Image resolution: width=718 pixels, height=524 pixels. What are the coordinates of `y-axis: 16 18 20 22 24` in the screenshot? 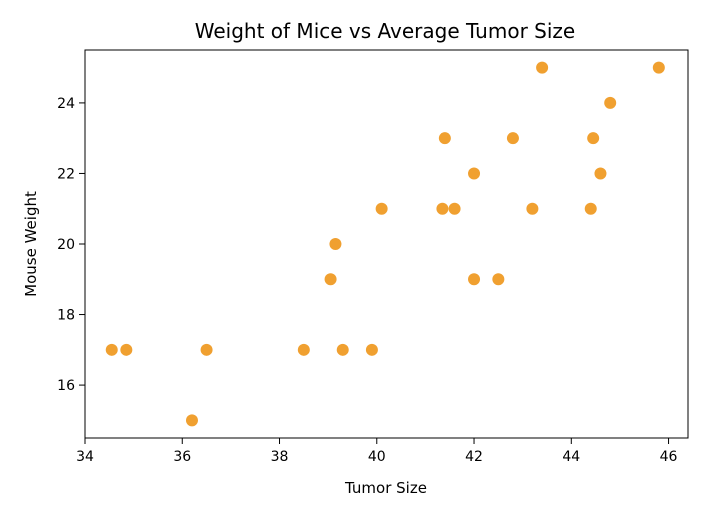 It's located at (71, 245).